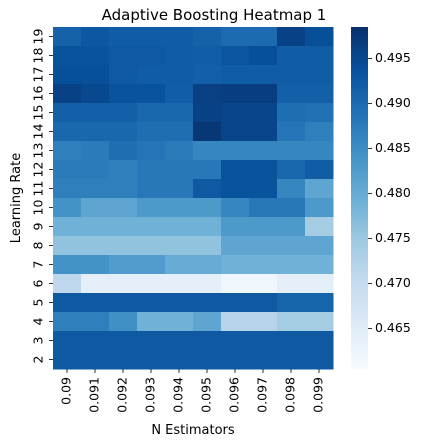 The height and width of the screenshot is (443, 424). I want to click on y-tick-label: 2, so click(38, 360).